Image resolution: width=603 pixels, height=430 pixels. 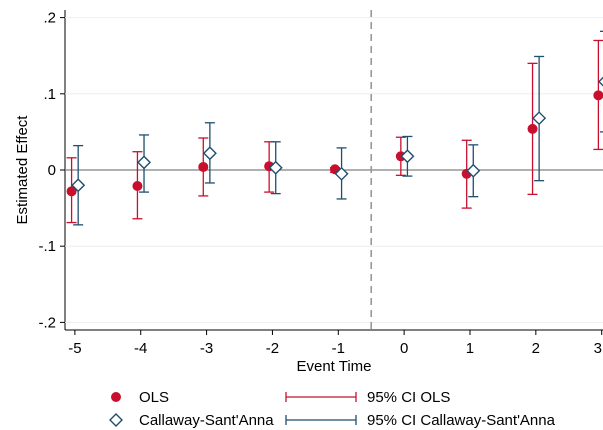 What do you see at coordinates (140, 348) in the screenshot?
I see `x-tick-label: -4` at bounding box center [140, 348].